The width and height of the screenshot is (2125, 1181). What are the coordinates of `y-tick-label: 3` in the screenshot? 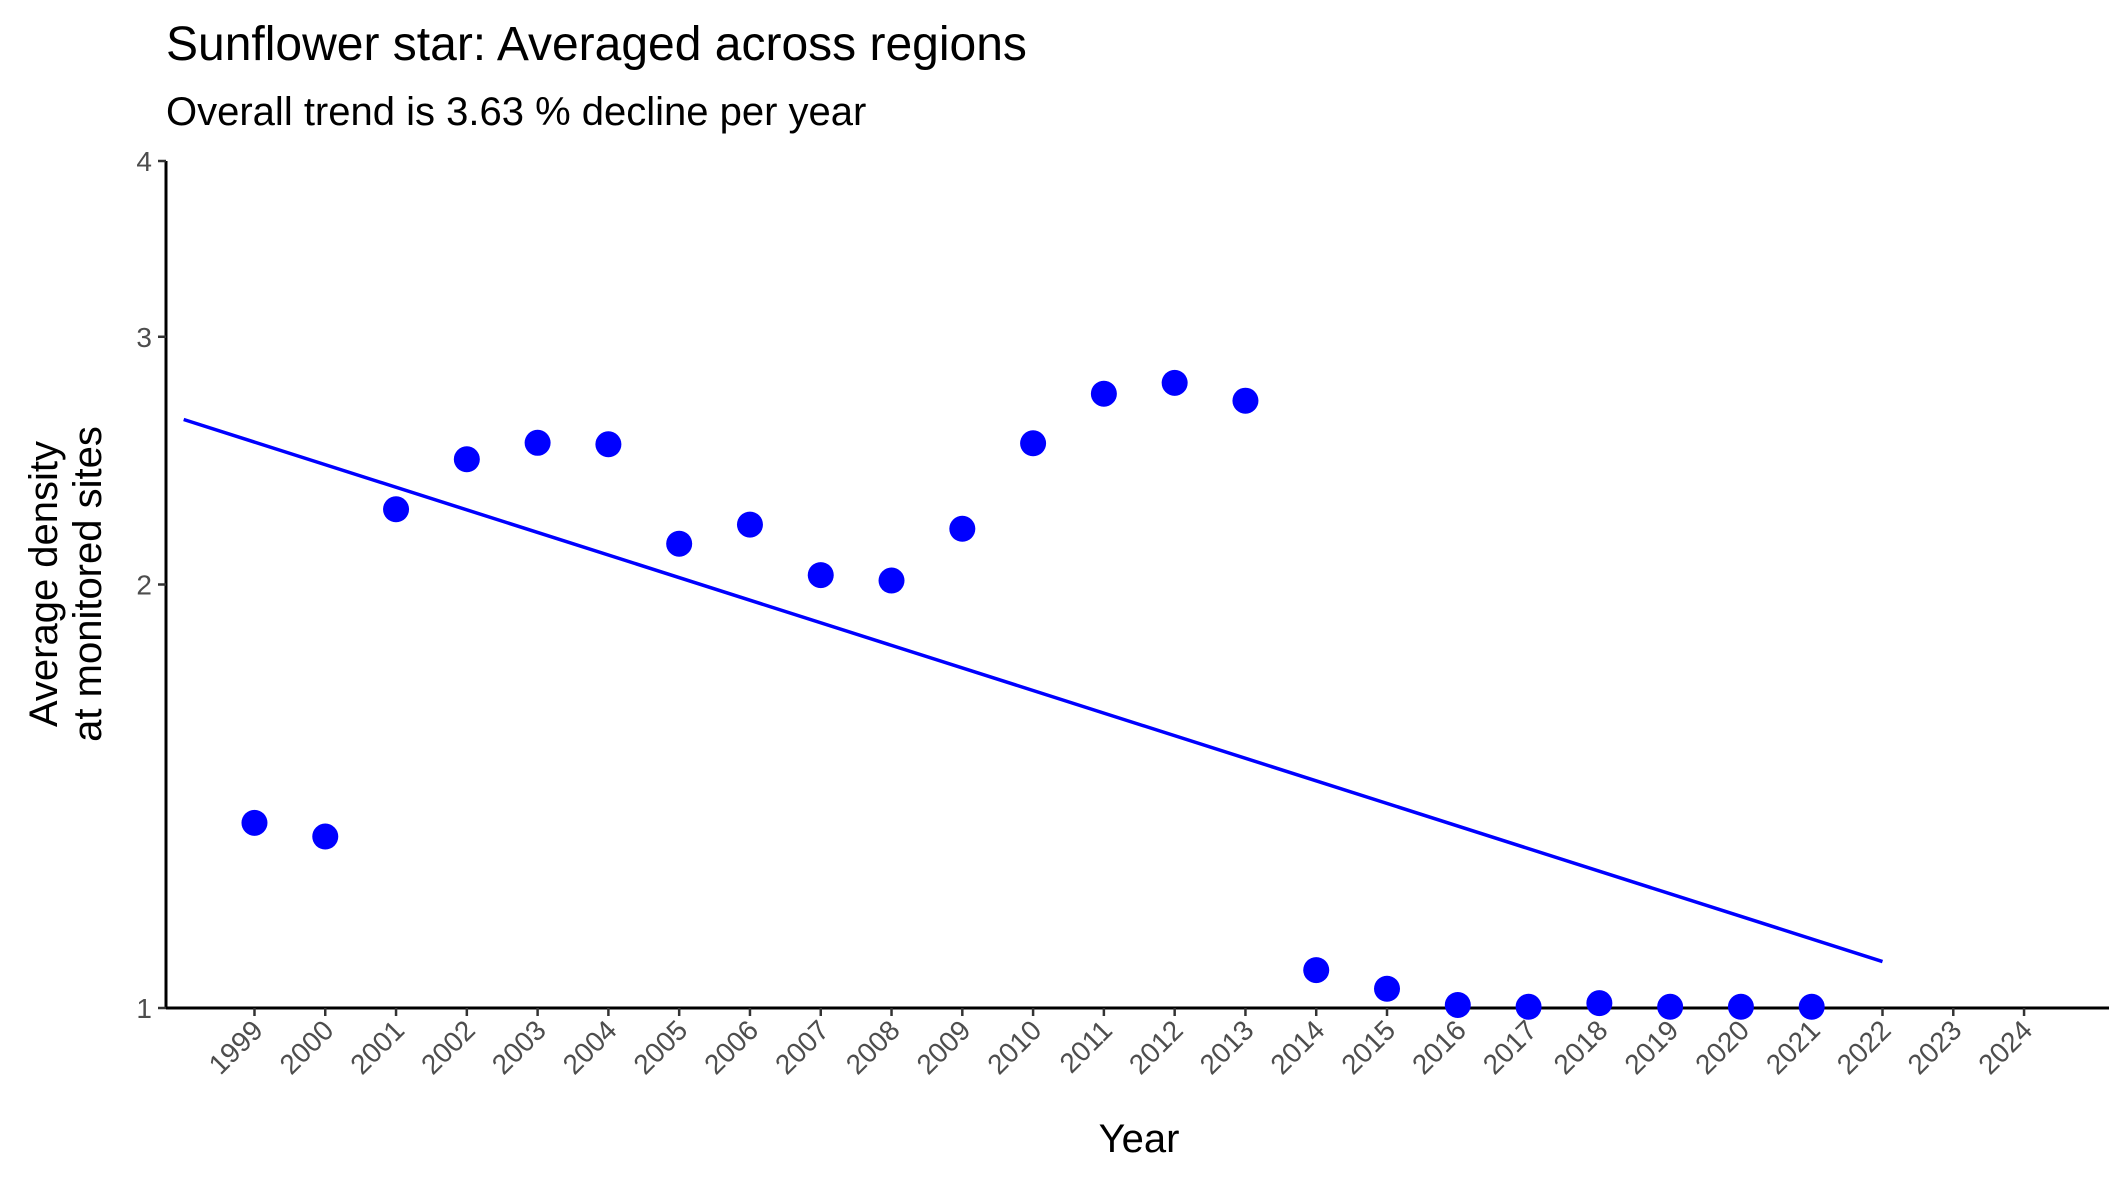 It's located at (144, 337).